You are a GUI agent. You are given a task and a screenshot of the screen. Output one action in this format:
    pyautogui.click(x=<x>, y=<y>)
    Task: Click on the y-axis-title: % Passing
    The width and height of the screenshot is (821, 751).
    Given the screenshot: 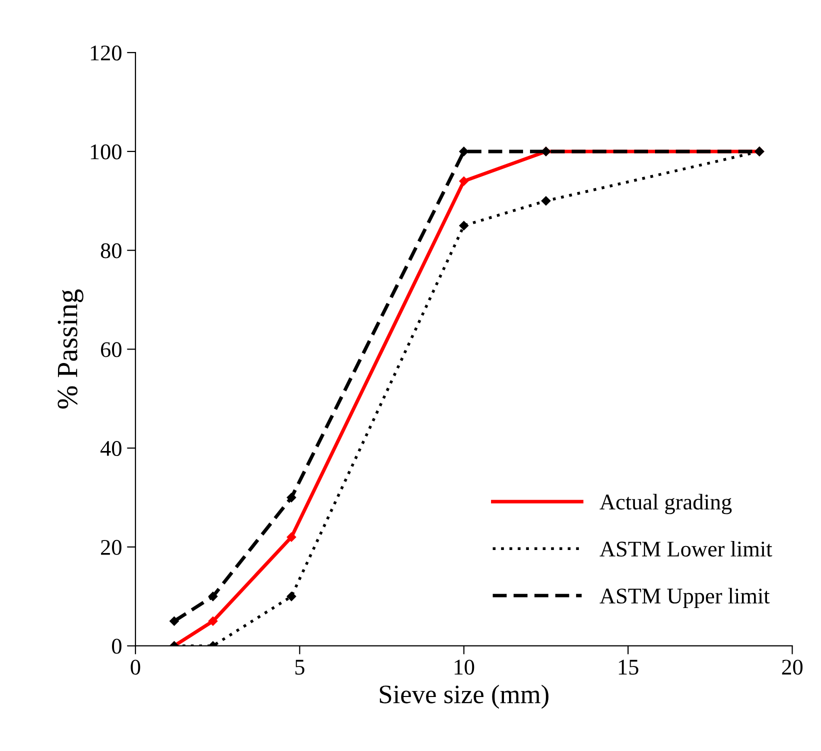 What is the action you would take?
    pyautogui.click(x=71, y=349)
    